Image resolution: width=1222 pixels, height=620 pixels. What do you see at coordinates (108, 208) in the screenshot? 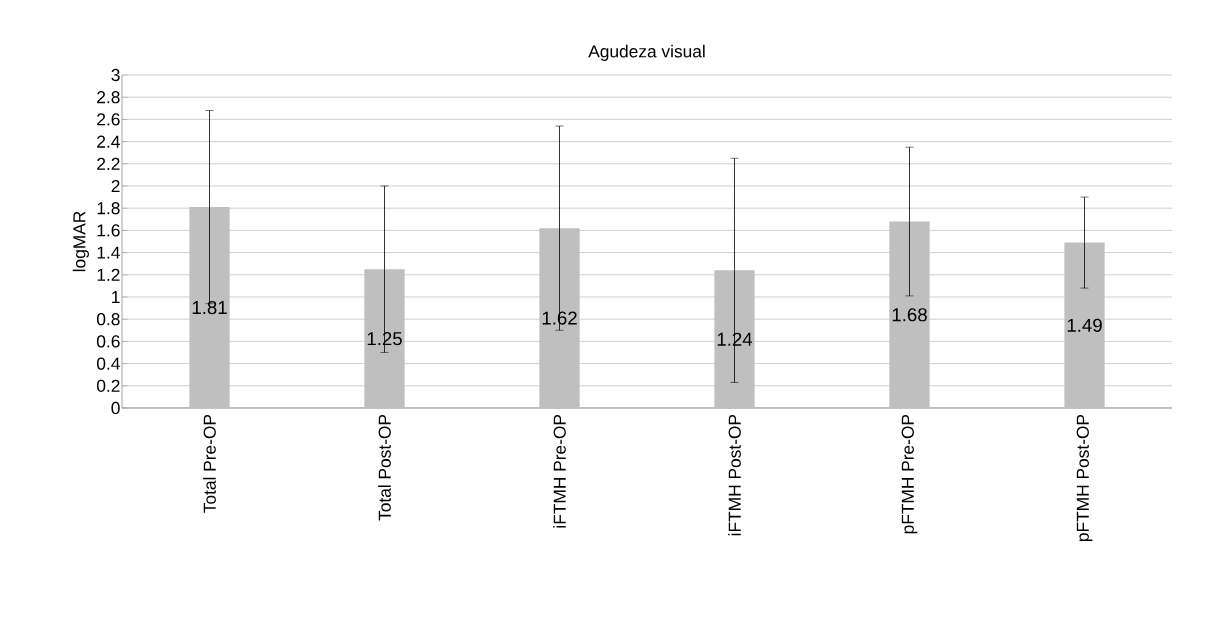
I see `y-tick-label: 1.8` at bounding box center [108, 208].